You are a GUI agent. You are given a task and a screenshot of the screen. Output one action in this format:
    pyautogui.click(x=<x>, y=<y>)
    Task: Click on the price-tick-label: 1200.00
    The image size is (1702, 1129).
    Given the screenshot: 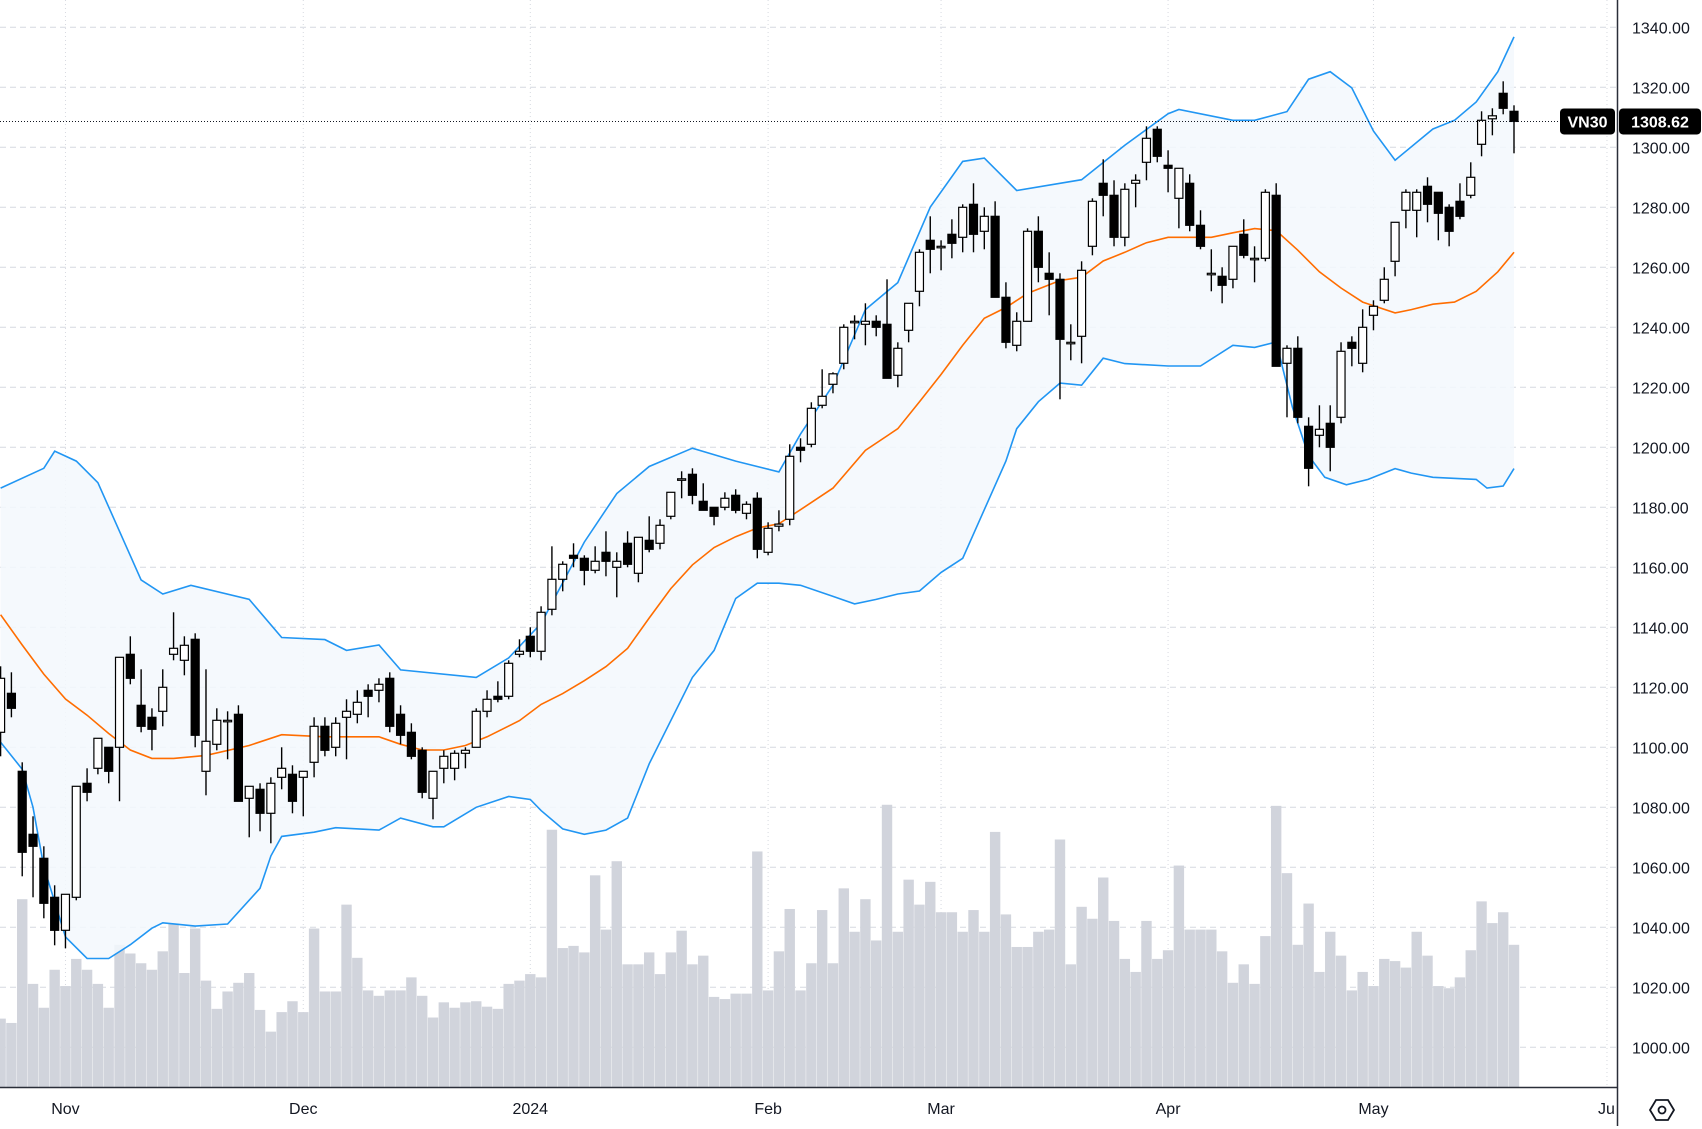 What is the action you would take?
    pyautogui.click(x=1661, y=448)
    